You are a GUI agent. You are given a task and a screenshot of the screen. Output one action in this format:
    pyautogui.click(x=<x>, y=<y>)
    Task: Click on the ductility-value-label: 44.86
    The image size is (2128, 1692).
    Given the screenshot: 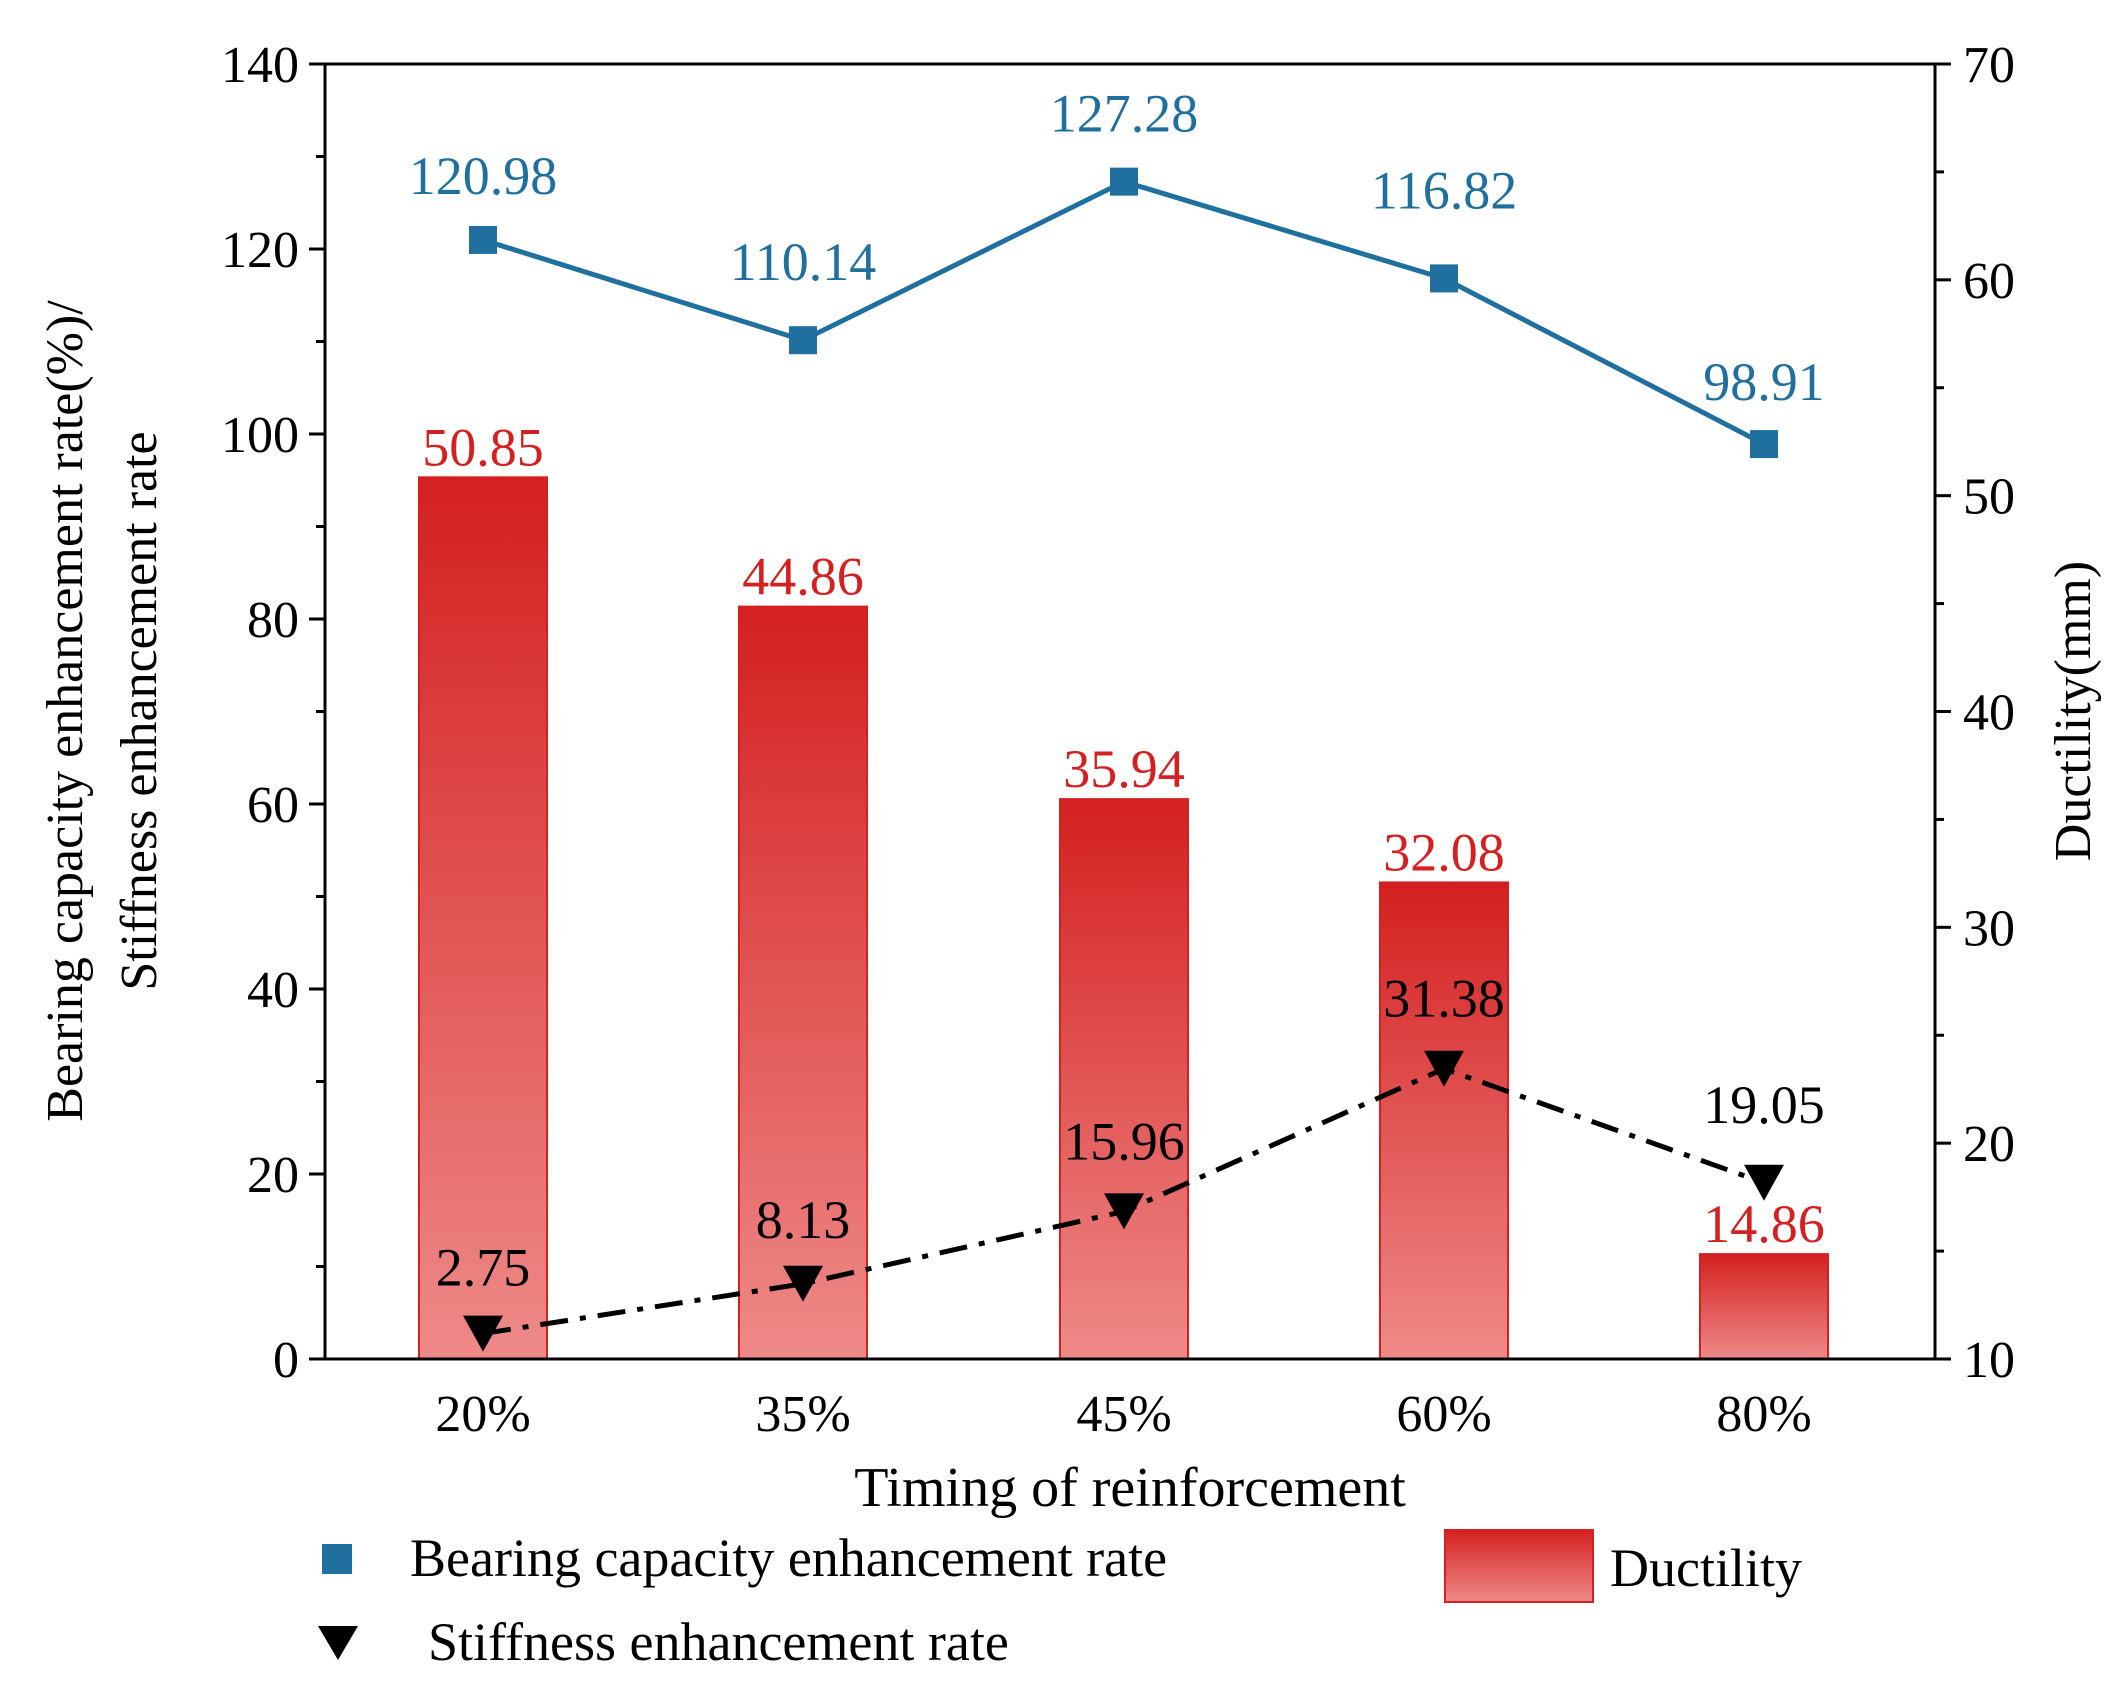 What is the action you would take?
    pyautogui.click(x=803, y=577)
    